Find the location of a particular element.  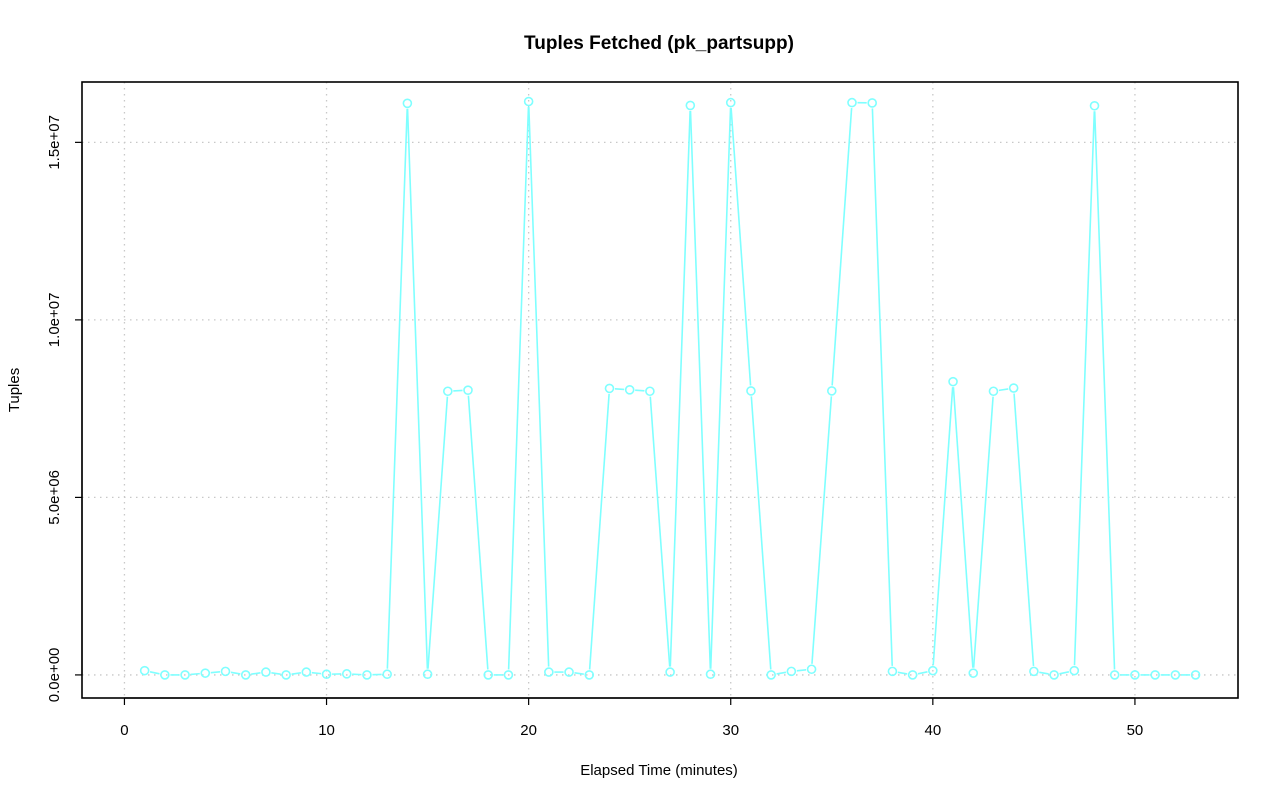

chart-title: Tuples Fetched (pk_partsupp) is located at coordinates (659, 43).